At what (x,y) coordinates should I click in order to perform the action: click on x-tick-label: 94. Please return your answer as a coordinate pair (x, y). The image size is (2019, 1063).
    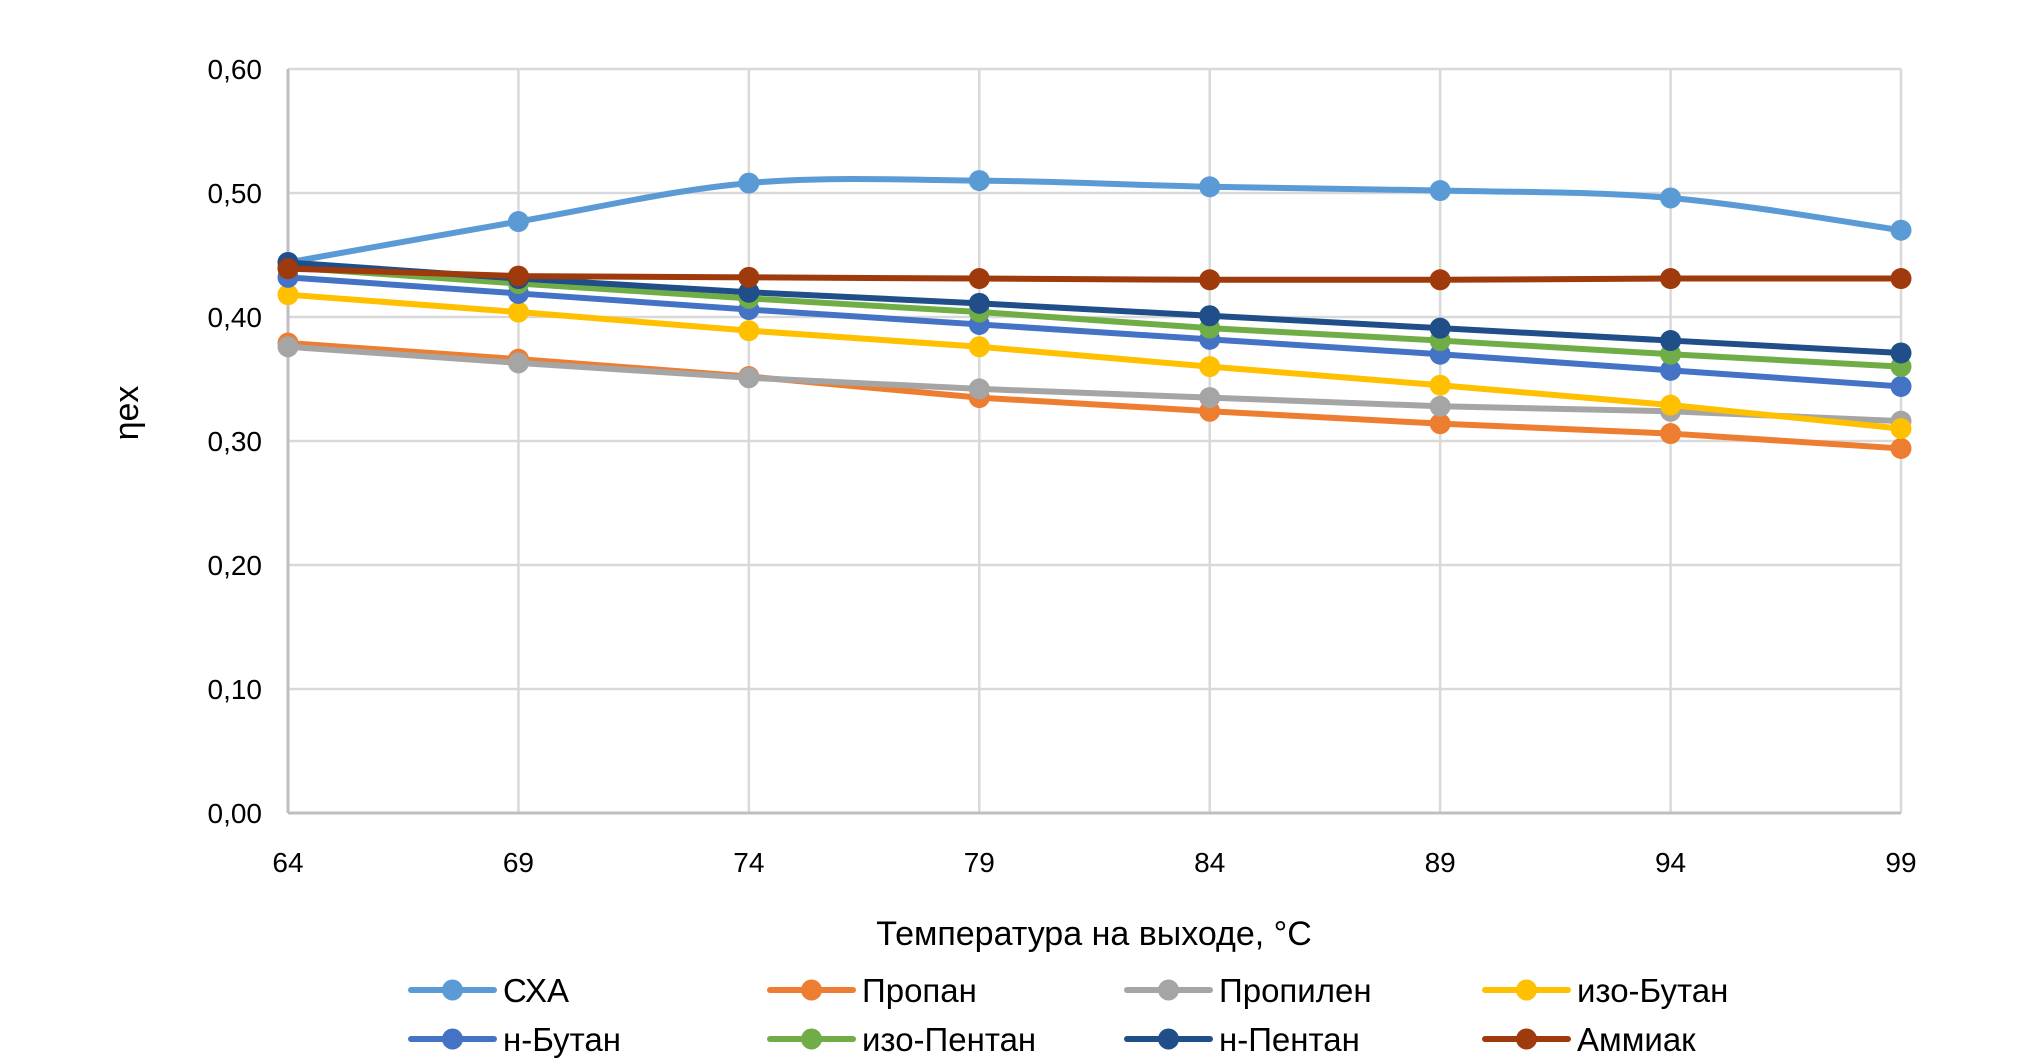
    Looking at the image, I should click on (1670, 862).